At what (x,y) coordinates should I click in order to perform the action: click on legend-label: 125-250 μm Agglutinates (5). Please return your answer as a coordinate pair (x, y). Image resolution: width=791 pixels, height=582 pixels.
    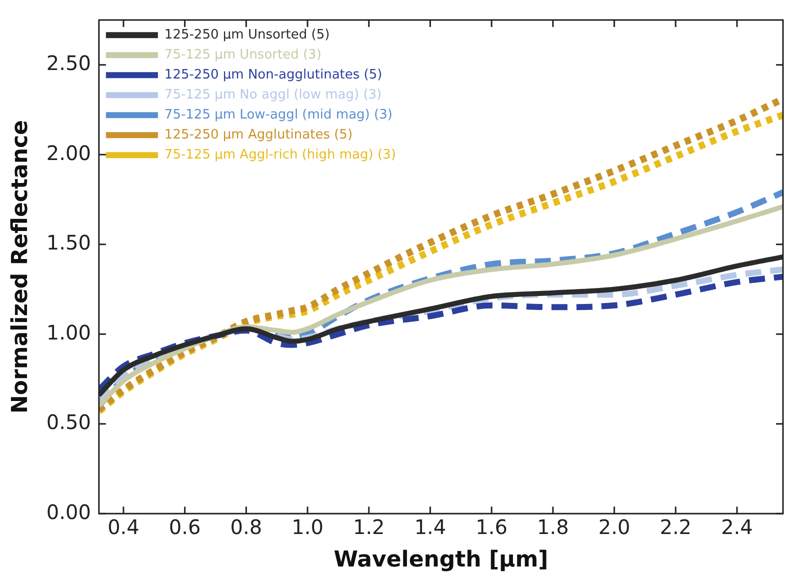
    Looking at the image, I should click on (258, 134).